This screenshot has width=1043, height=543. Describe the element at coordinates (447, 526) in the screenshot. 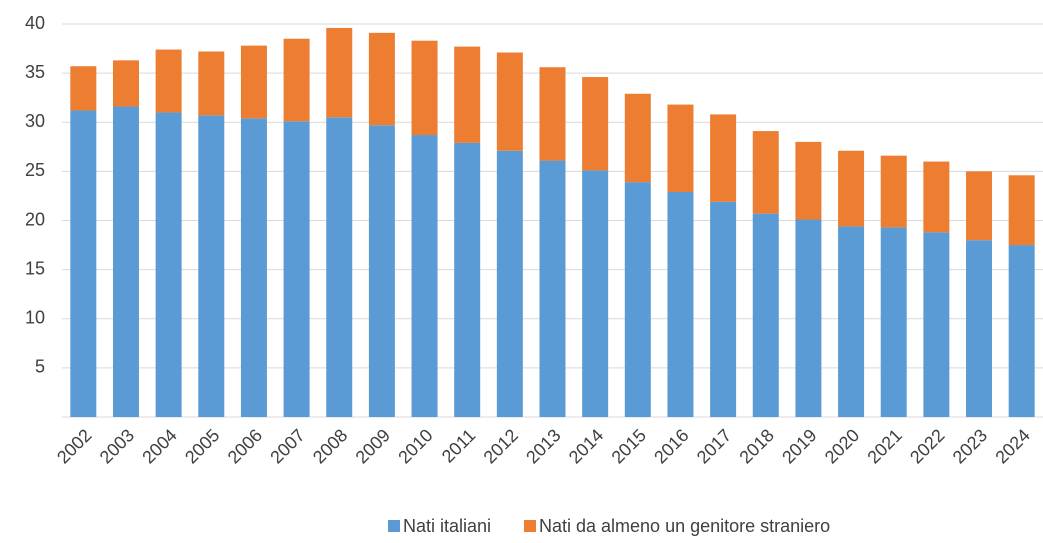

I see `legend-label: Nati italiani` at that location.